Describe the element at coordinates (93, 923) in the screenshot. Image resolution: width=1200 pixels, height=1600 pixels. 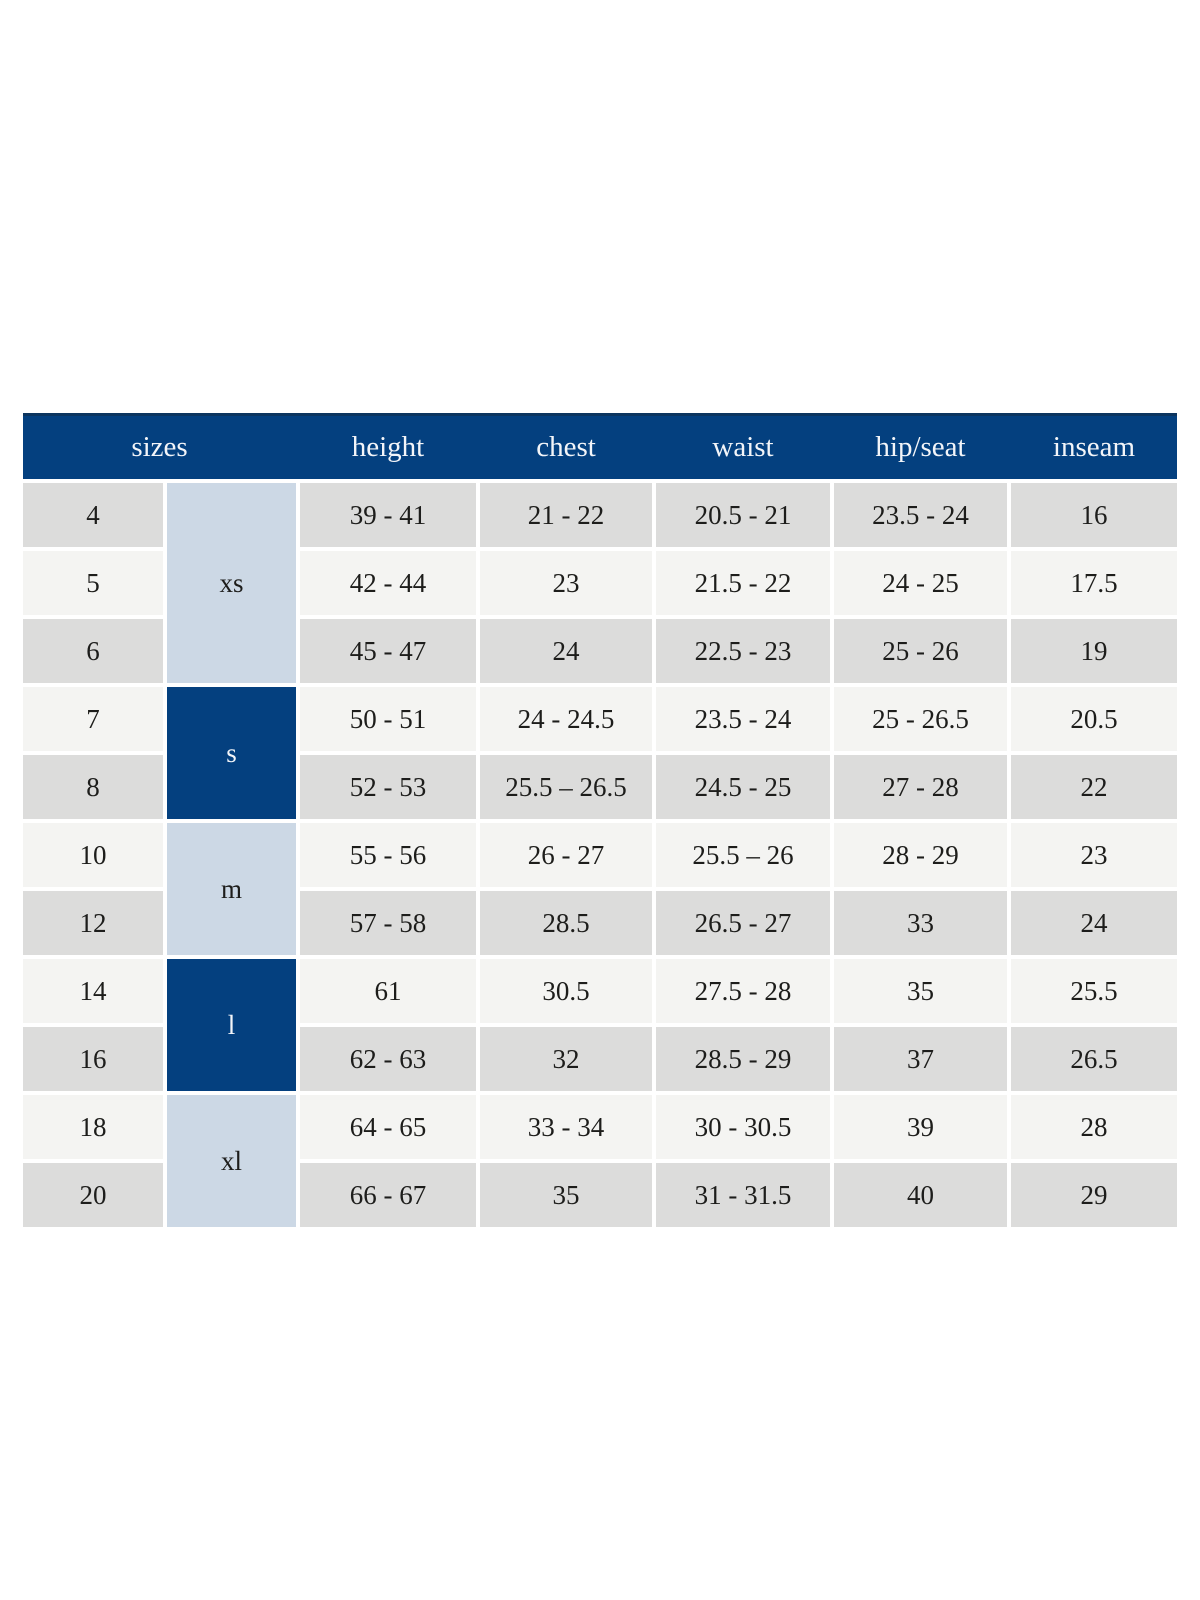
I see `size-number-cell: 12` at that location.